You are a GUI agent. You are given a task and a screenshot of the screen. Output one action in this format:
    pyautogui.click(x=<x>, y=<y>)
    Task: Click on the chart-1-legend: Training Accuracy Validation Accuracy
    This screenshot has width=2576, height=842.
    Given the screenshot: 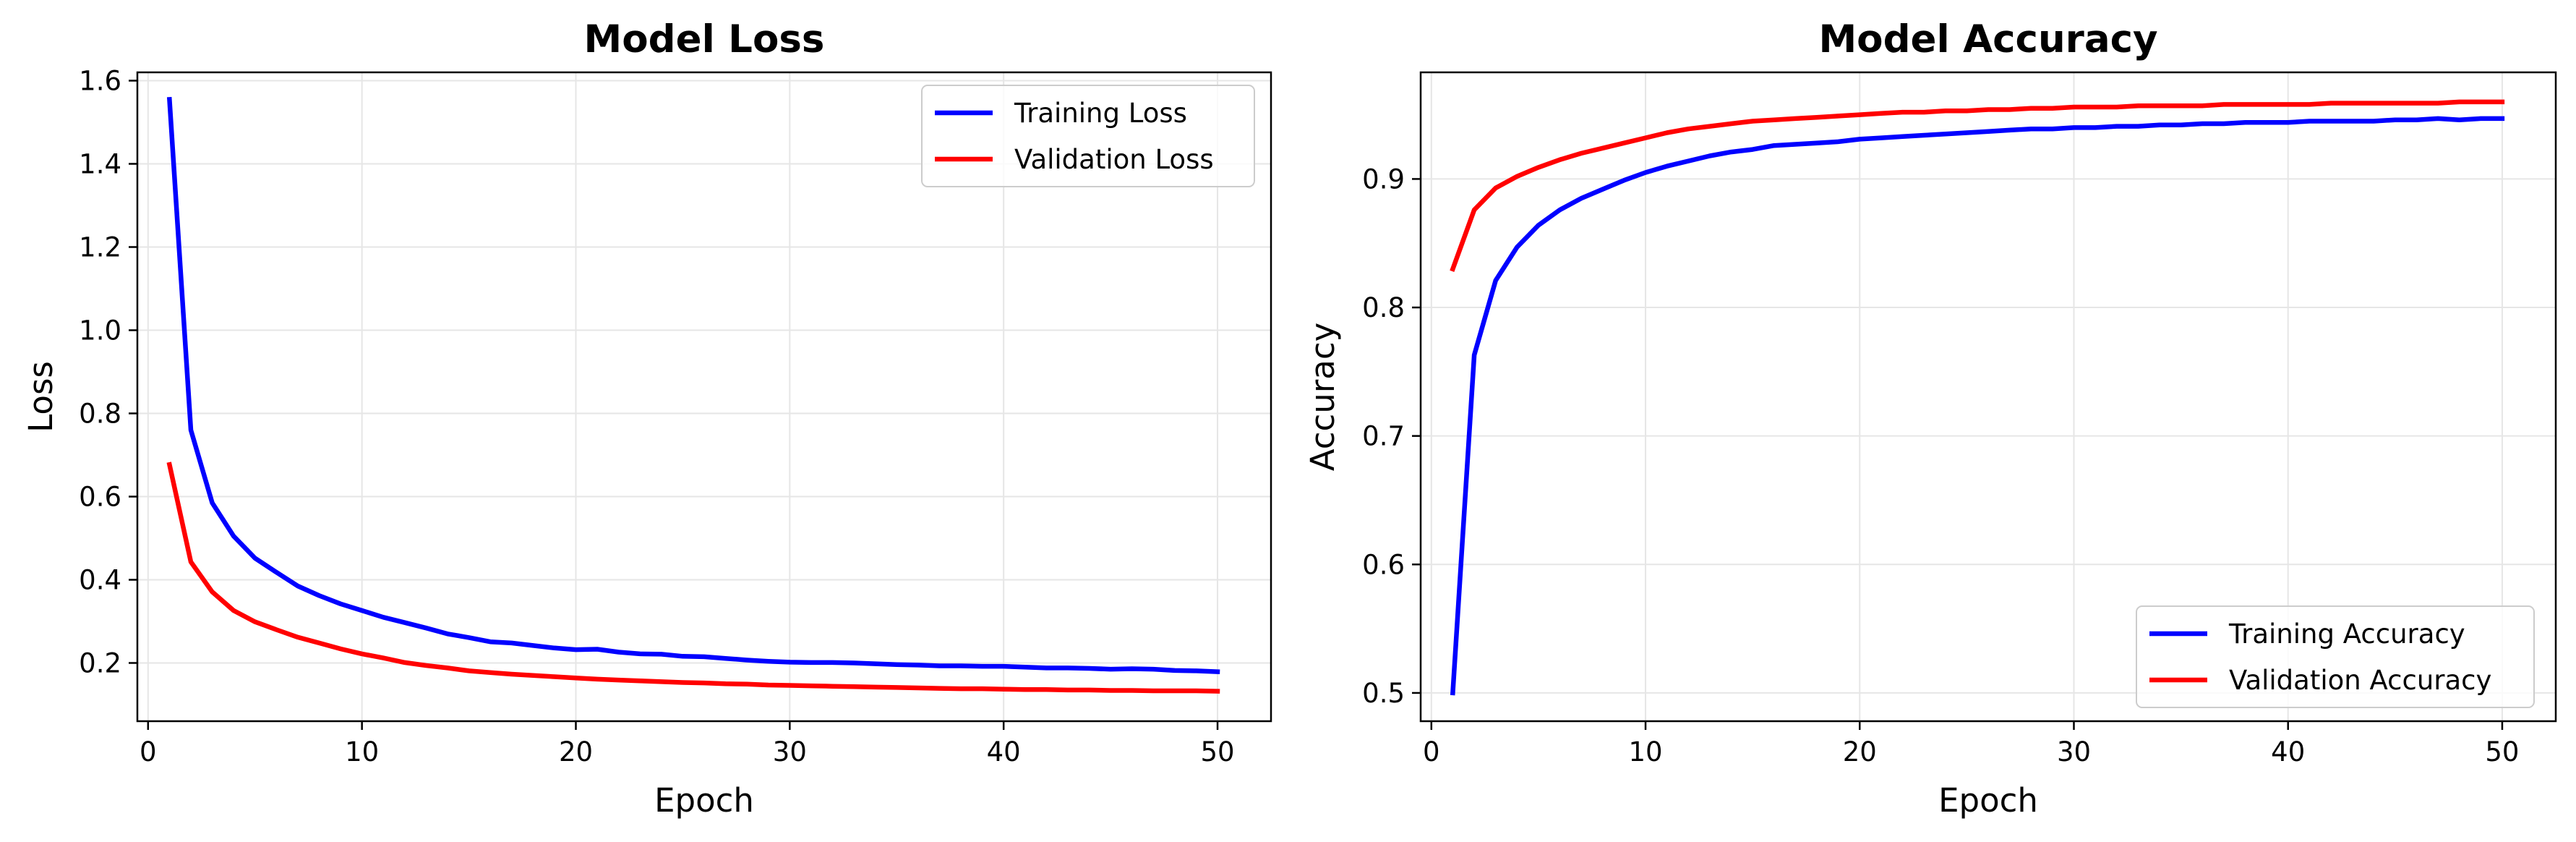 What is the action you would take?
    pyautogui.click(x=2335, y=656)
    